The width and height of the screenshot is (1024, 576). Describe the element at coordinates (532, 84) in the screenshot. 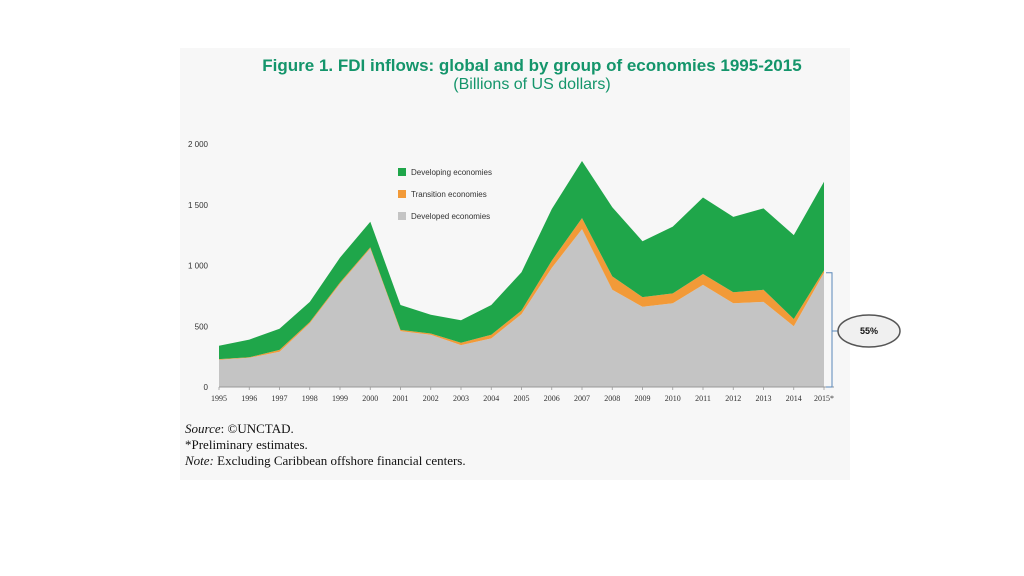

I see `chart-subtitle: (Billions of US dollars)` at that location.